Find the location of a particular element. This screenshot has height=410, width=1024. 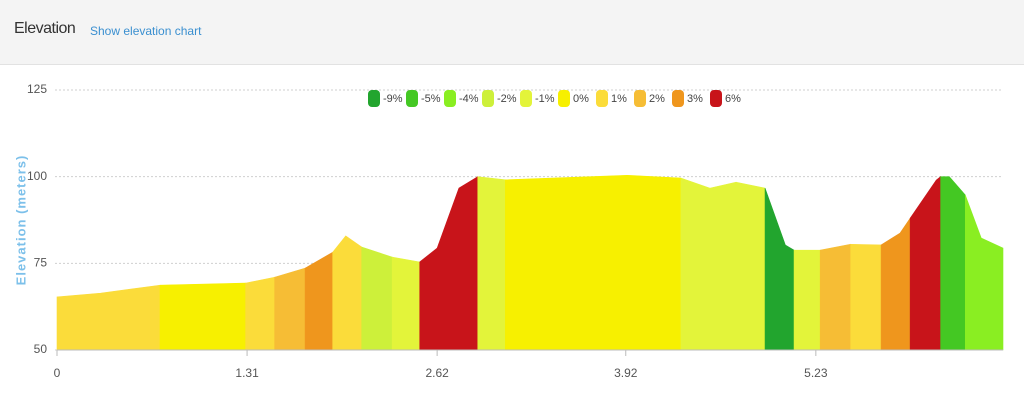

y-tick-label: 125 is located at coordinates (37, 89).